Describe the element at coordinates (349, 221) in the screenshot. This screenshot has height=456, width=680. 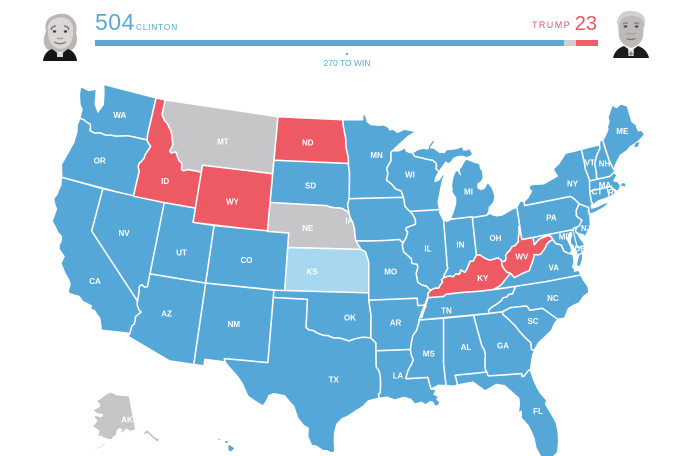
I see `svg-text: IA` at that location.